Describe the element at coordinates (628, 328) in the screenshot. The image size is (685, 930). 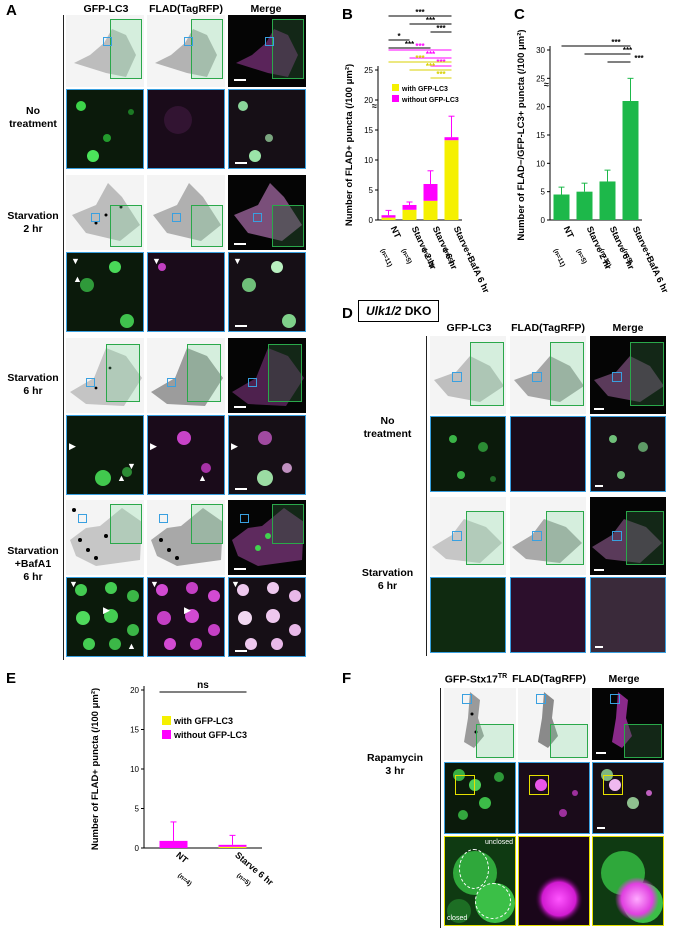
I see `d-col-merge: Merge` at that location.